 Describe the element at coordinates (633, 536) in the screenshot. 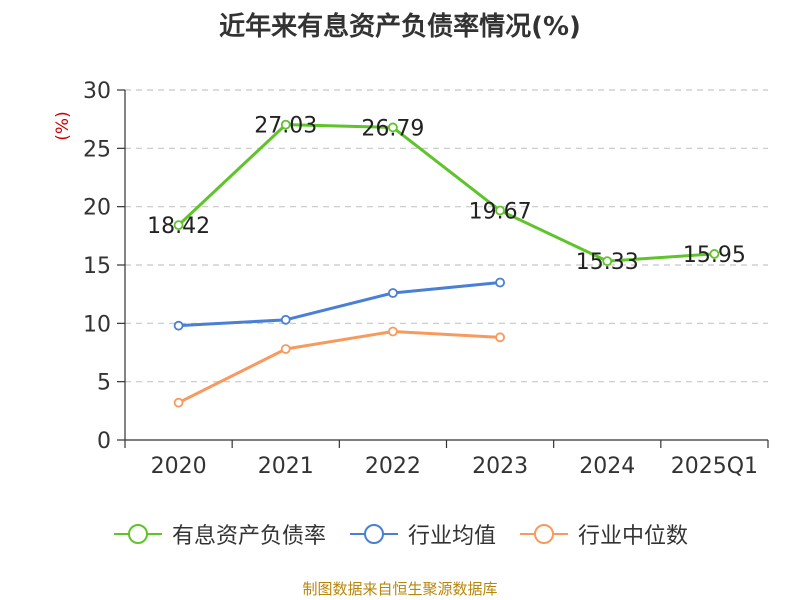

I see `legend-label: 行业中位数` at that location.